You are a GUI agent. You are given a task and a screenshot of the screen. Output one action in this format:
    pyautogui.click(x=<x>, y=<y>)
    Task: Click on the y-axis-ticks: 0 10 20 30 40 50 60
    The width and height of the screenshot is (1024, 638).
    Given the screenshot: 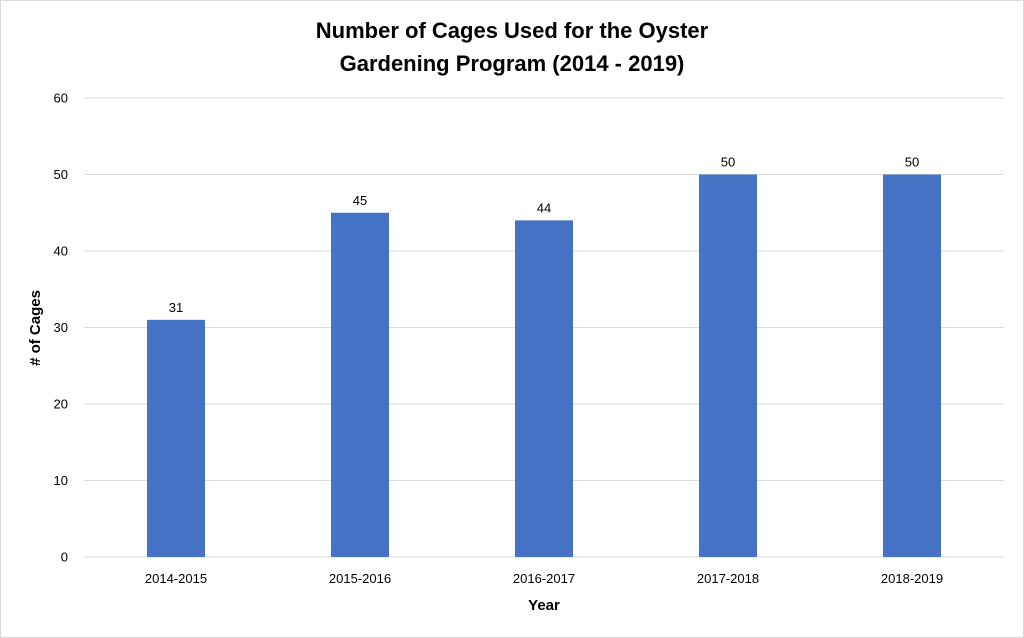 What is the action you would take?
    pyautogui.click(x=61, y=328)
    